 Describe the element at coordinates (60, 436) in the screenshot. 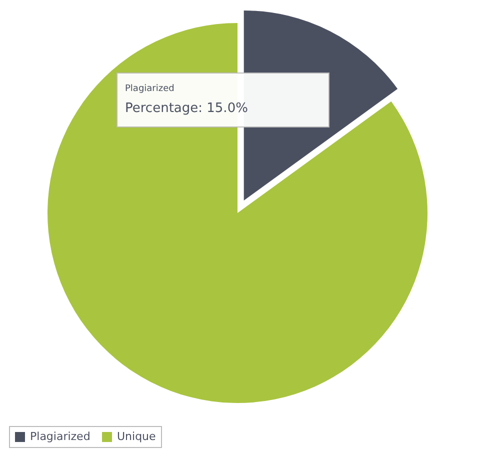

I see `legend-label: Plagiarized` at that location.